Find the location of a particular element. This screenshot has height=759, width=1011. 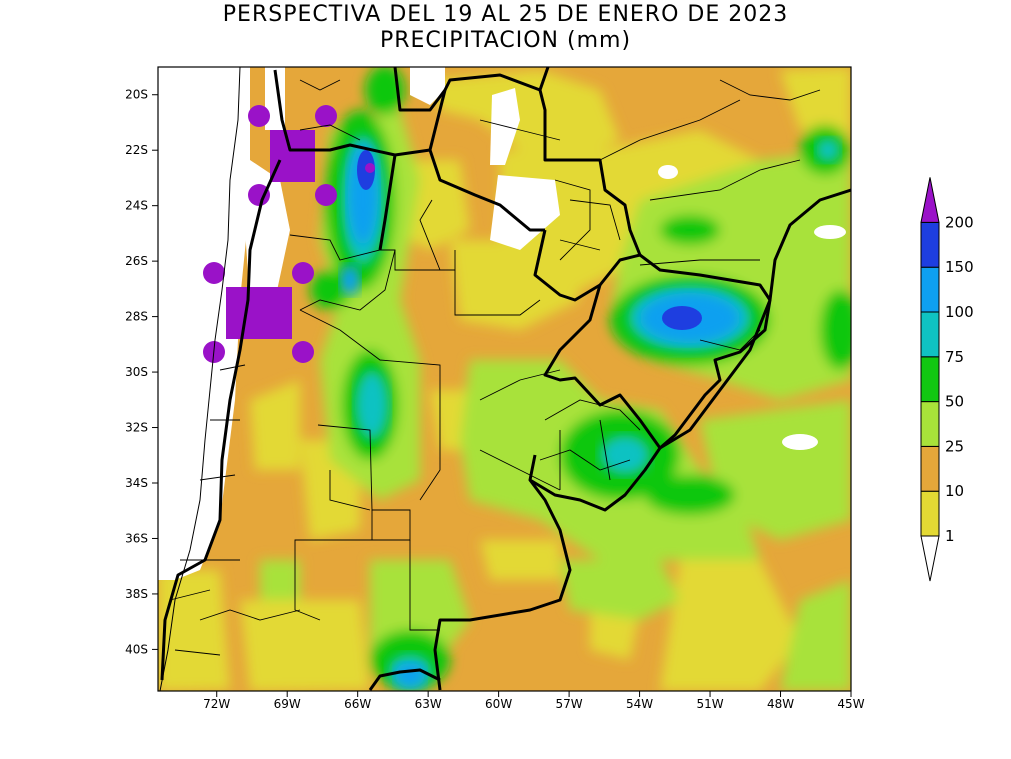

lon-tick-label: 60W is located at coordinates (498, 704).